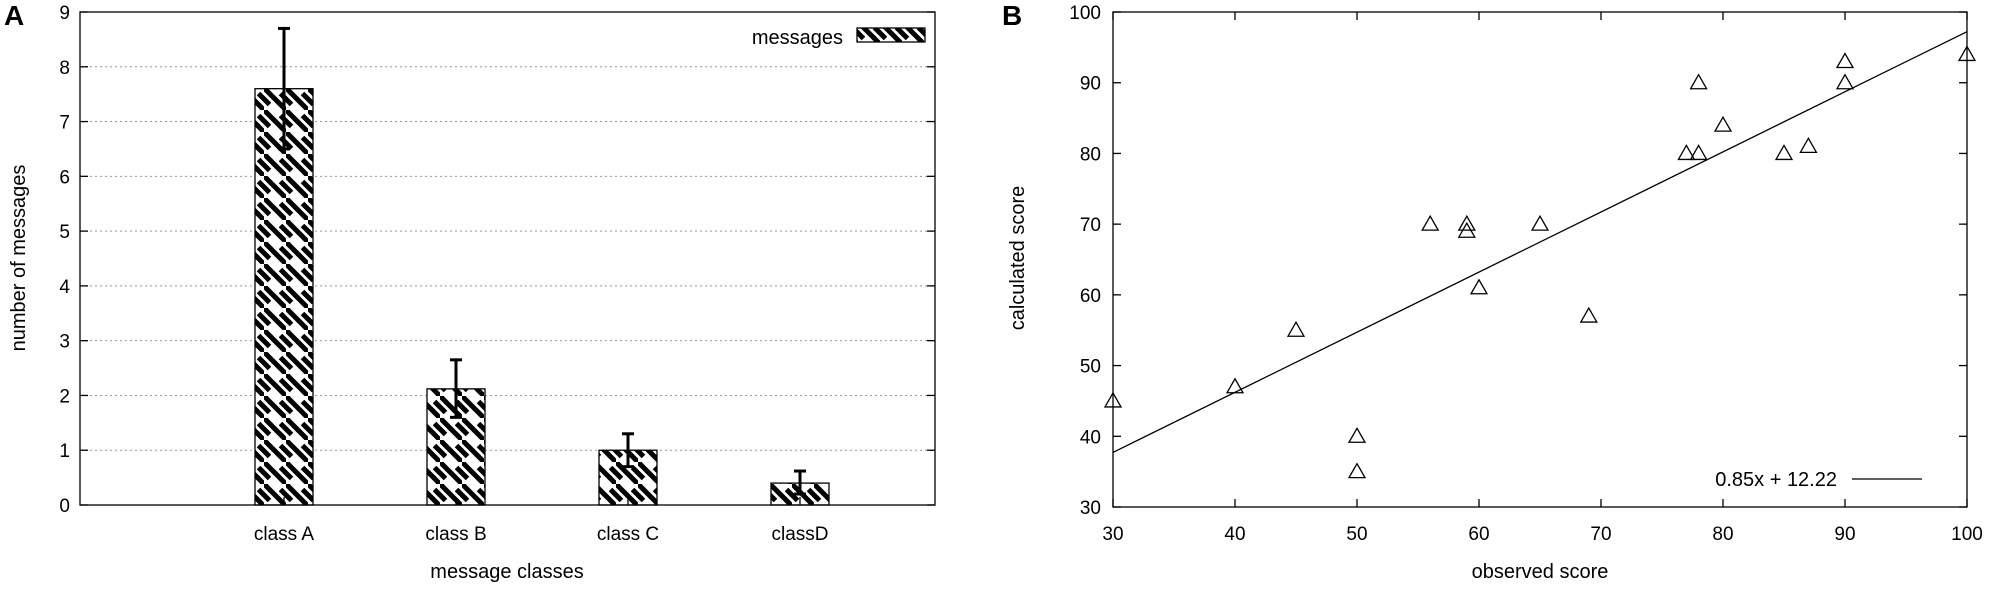  What do you see at coordinates (1090, 367) in the screenshot?
I see `y-tick-label: 50` at bounding box center [1090, 367].